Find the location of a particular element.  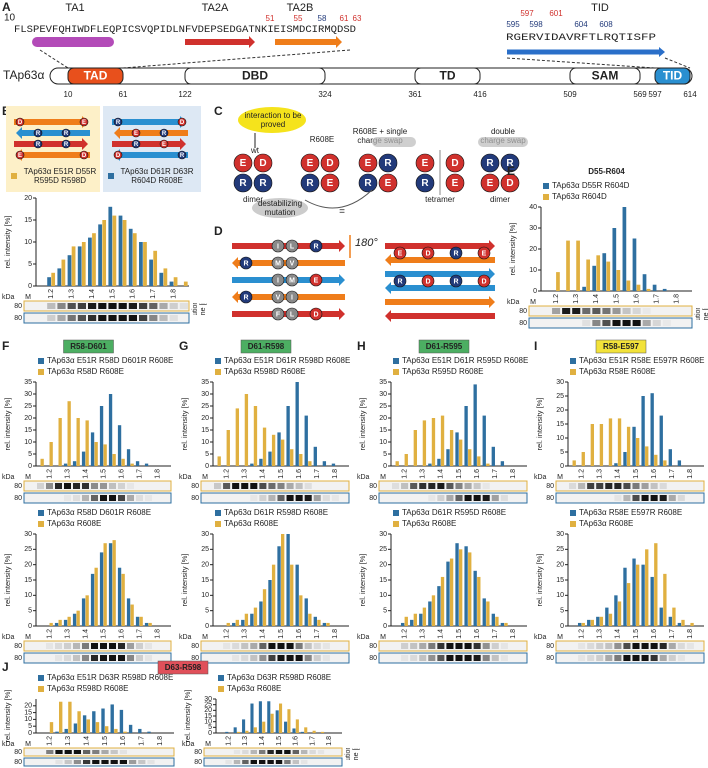

y-axis-label: rel. intensity [%] is located at coordinates (184, 424).